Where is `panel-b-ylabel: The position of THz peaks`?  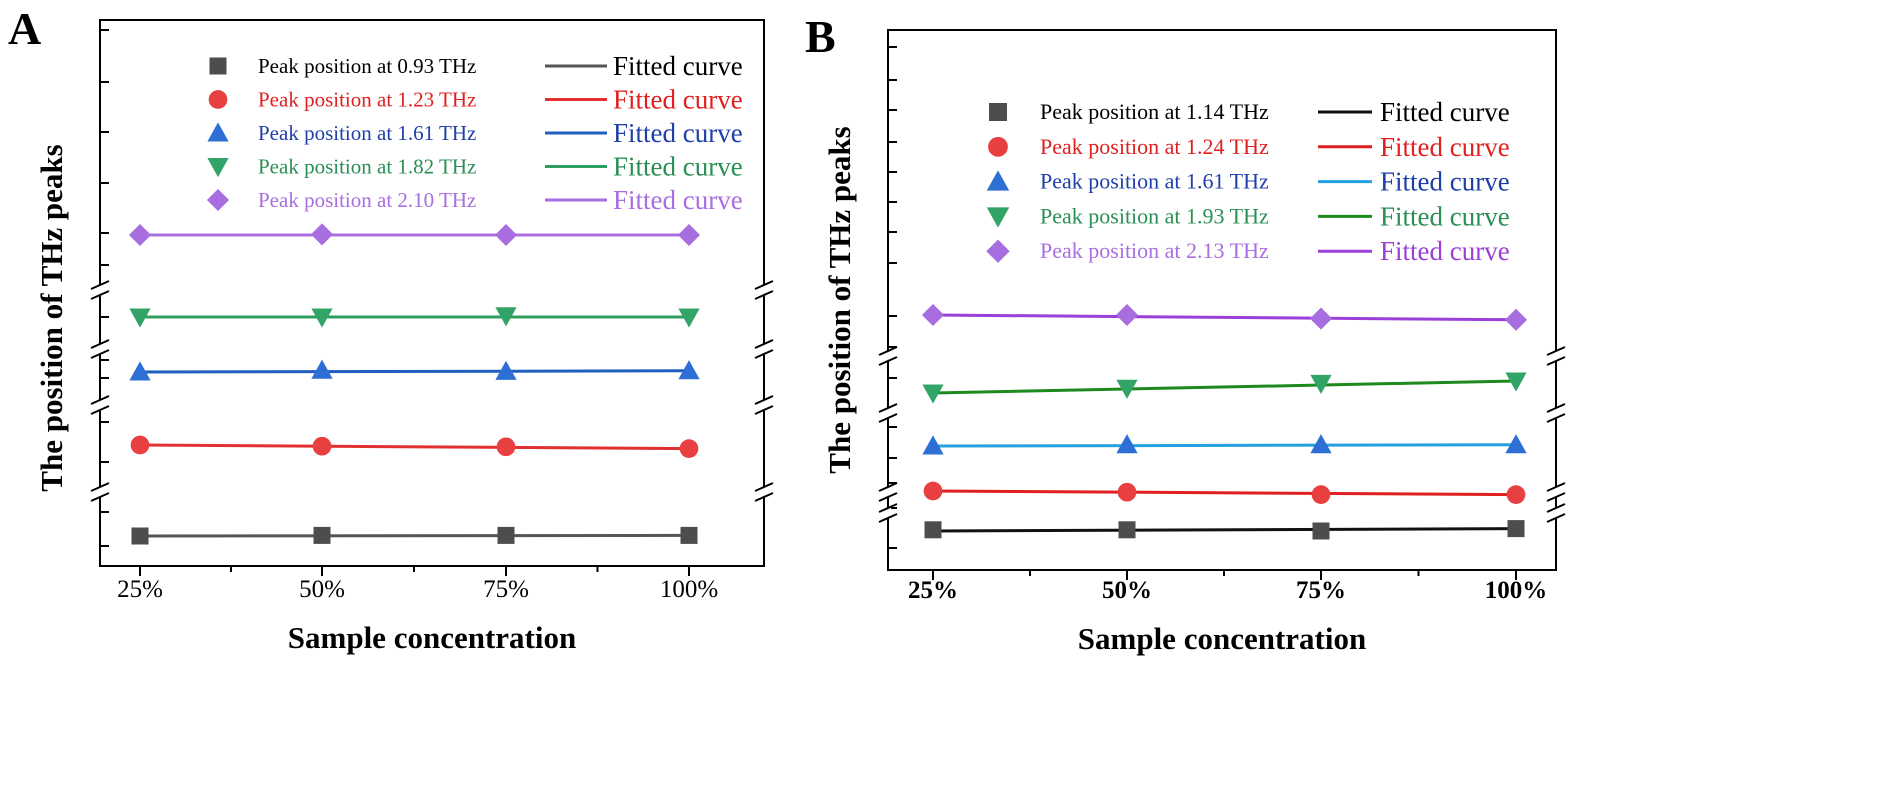
panel-b-ylabel: The position of THz peaks is located at coordinates (839, 299).